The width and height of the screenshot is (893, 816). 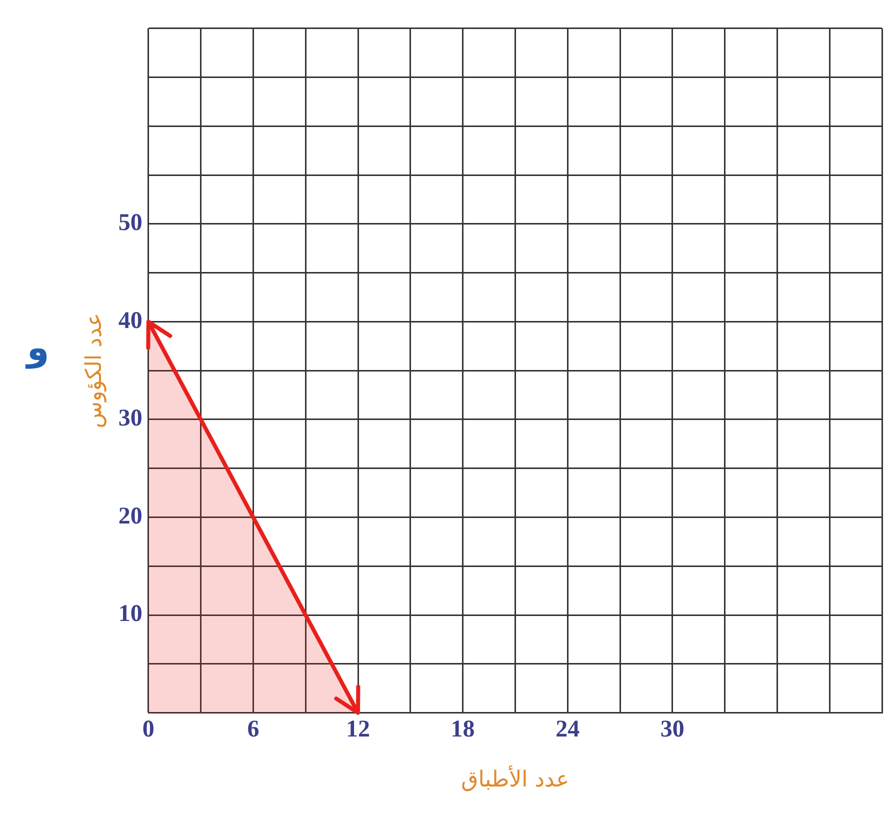 What do you see at coordinates (358, 729) in the screenshot?
I see `x-tick-label: 12` at bounding box center [358, 729].